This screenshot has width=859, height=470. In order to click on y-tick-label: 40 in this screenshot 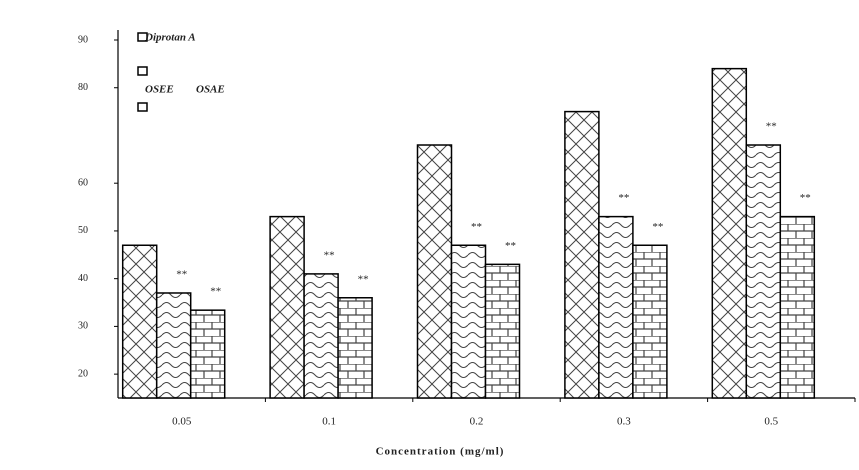, I will do `click(83, 278)`.